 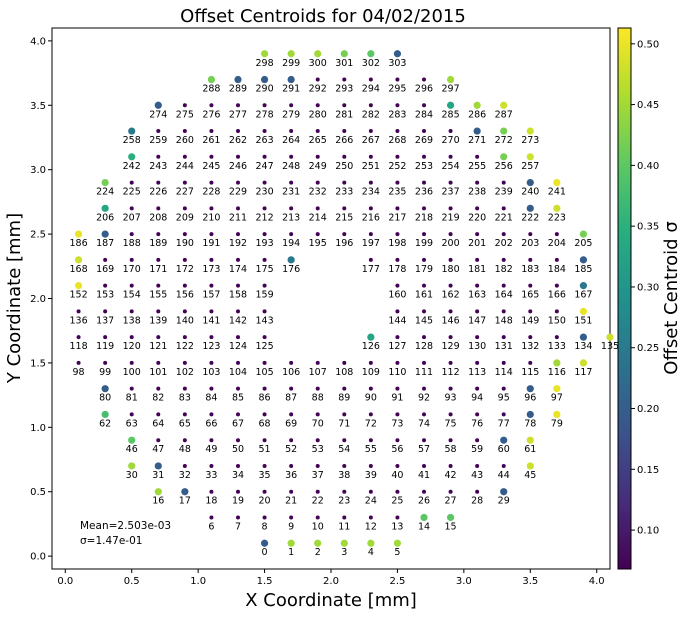 I want to click on point-index-label: 235, so click(x=397, y=192).